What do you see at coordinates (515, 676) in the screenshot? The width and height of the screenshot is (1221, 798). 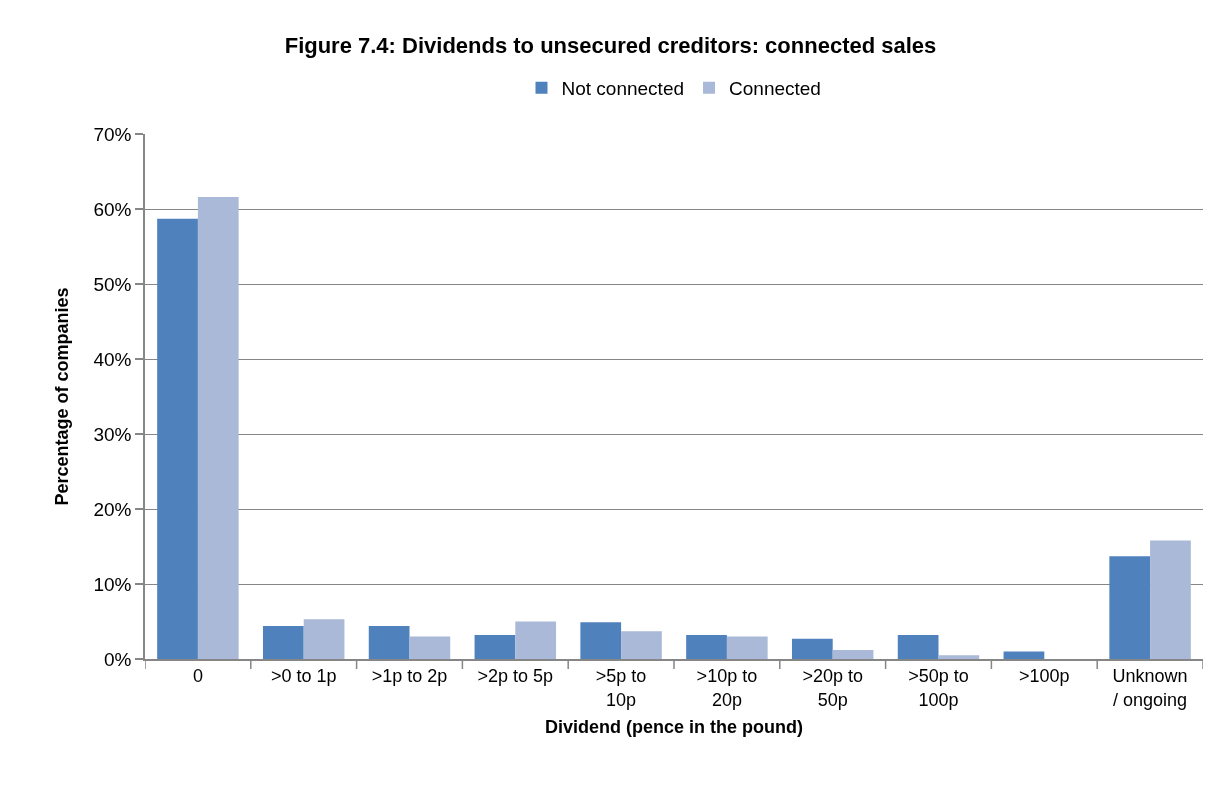 I see `x-tick-label: >2p to 5p` at bounding box center [515, 676].